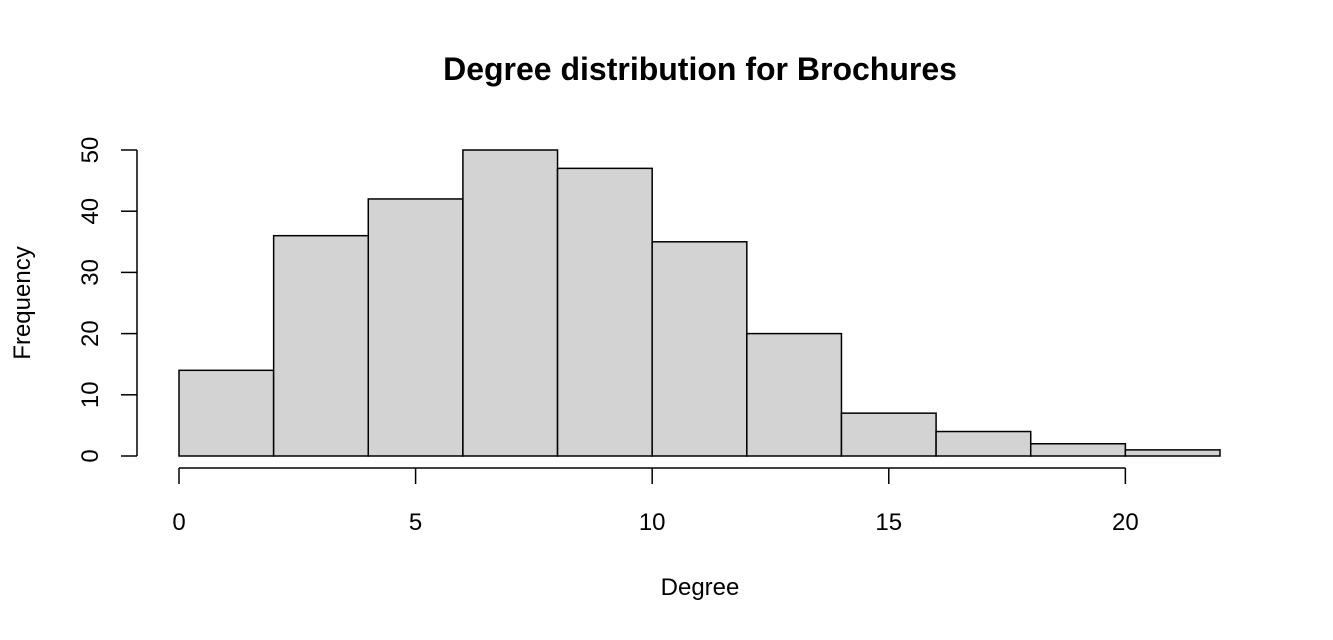  I want to click on x-axis-label: Degree, so click(700, 587).